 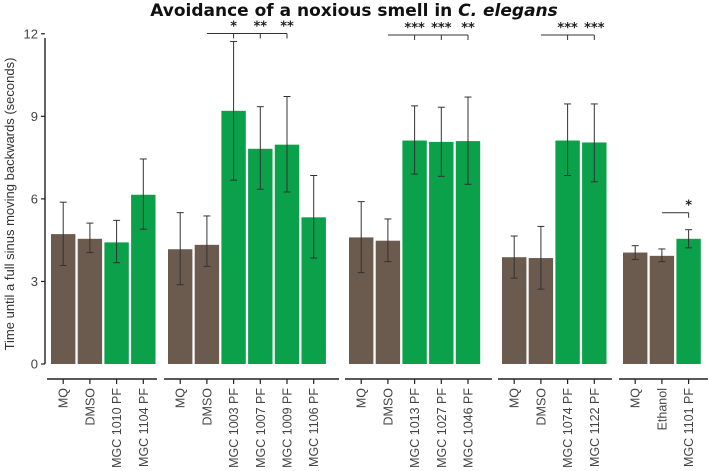 What do you see at coordinates (469, 428) in the screenshot?
I see `x-tick-label: MGC 1046 PF` at bounding box center [469, 428].